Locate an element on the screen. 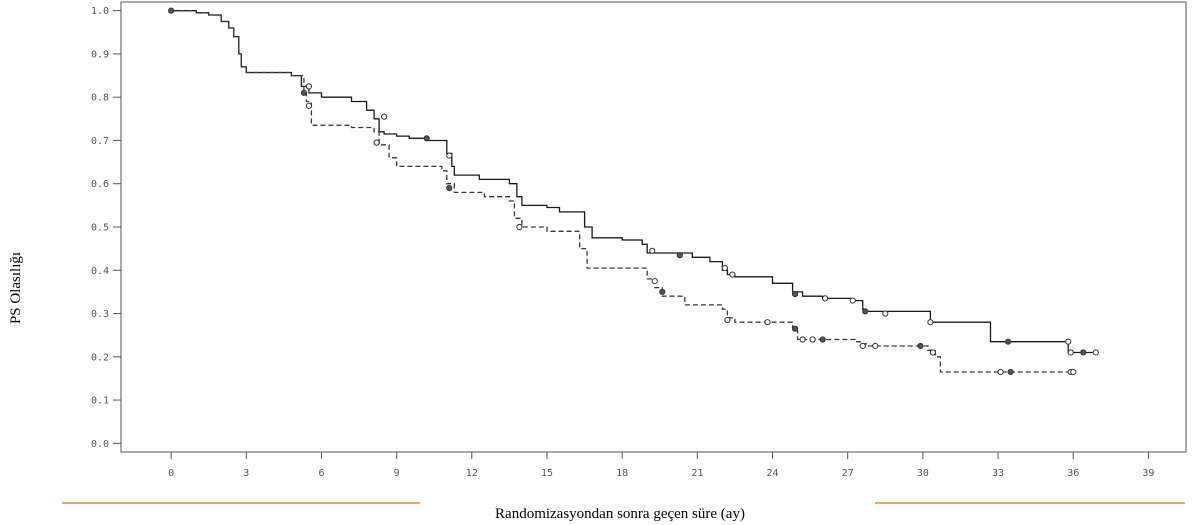 Image resolution: width=1195 pixels, height=525 pixels. y-tick-label-8: 0.8 is located at coordinates (100, 98).